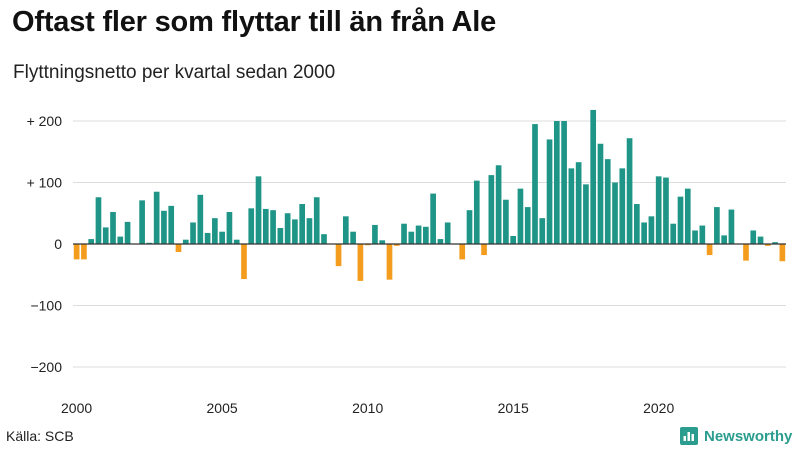 The image size is (800, 450). I want to click on brand-logo: Newsworthy, so click(736, 436).